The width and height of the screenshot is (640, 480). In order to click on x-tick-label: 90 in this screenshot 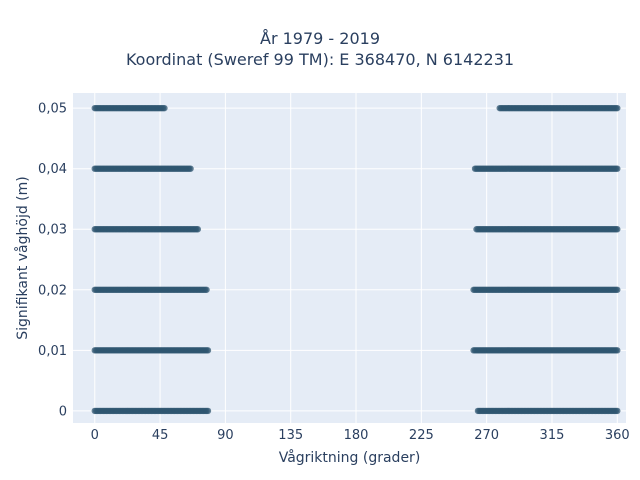, I will do `click(225, 435)`.